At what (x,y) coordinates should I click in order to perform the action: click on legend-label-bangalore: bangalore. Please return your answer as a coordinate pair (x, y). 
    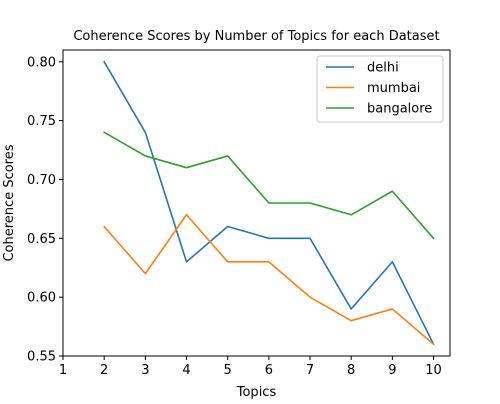
    Looking at the image, I should click on (399, 109).